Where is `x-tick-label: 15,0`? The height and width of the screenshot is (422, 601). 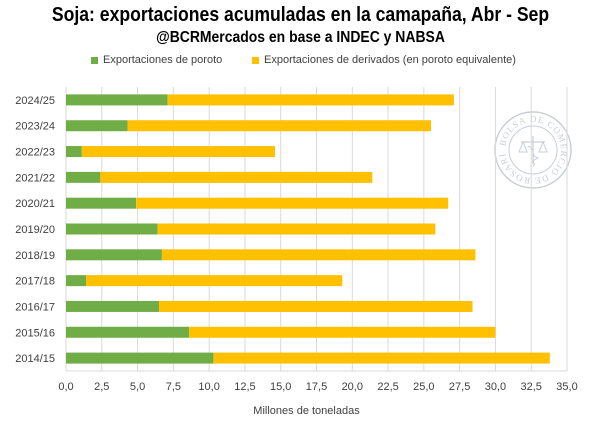
x-tick-label: 15,0 is located at coordinates (280, 387).